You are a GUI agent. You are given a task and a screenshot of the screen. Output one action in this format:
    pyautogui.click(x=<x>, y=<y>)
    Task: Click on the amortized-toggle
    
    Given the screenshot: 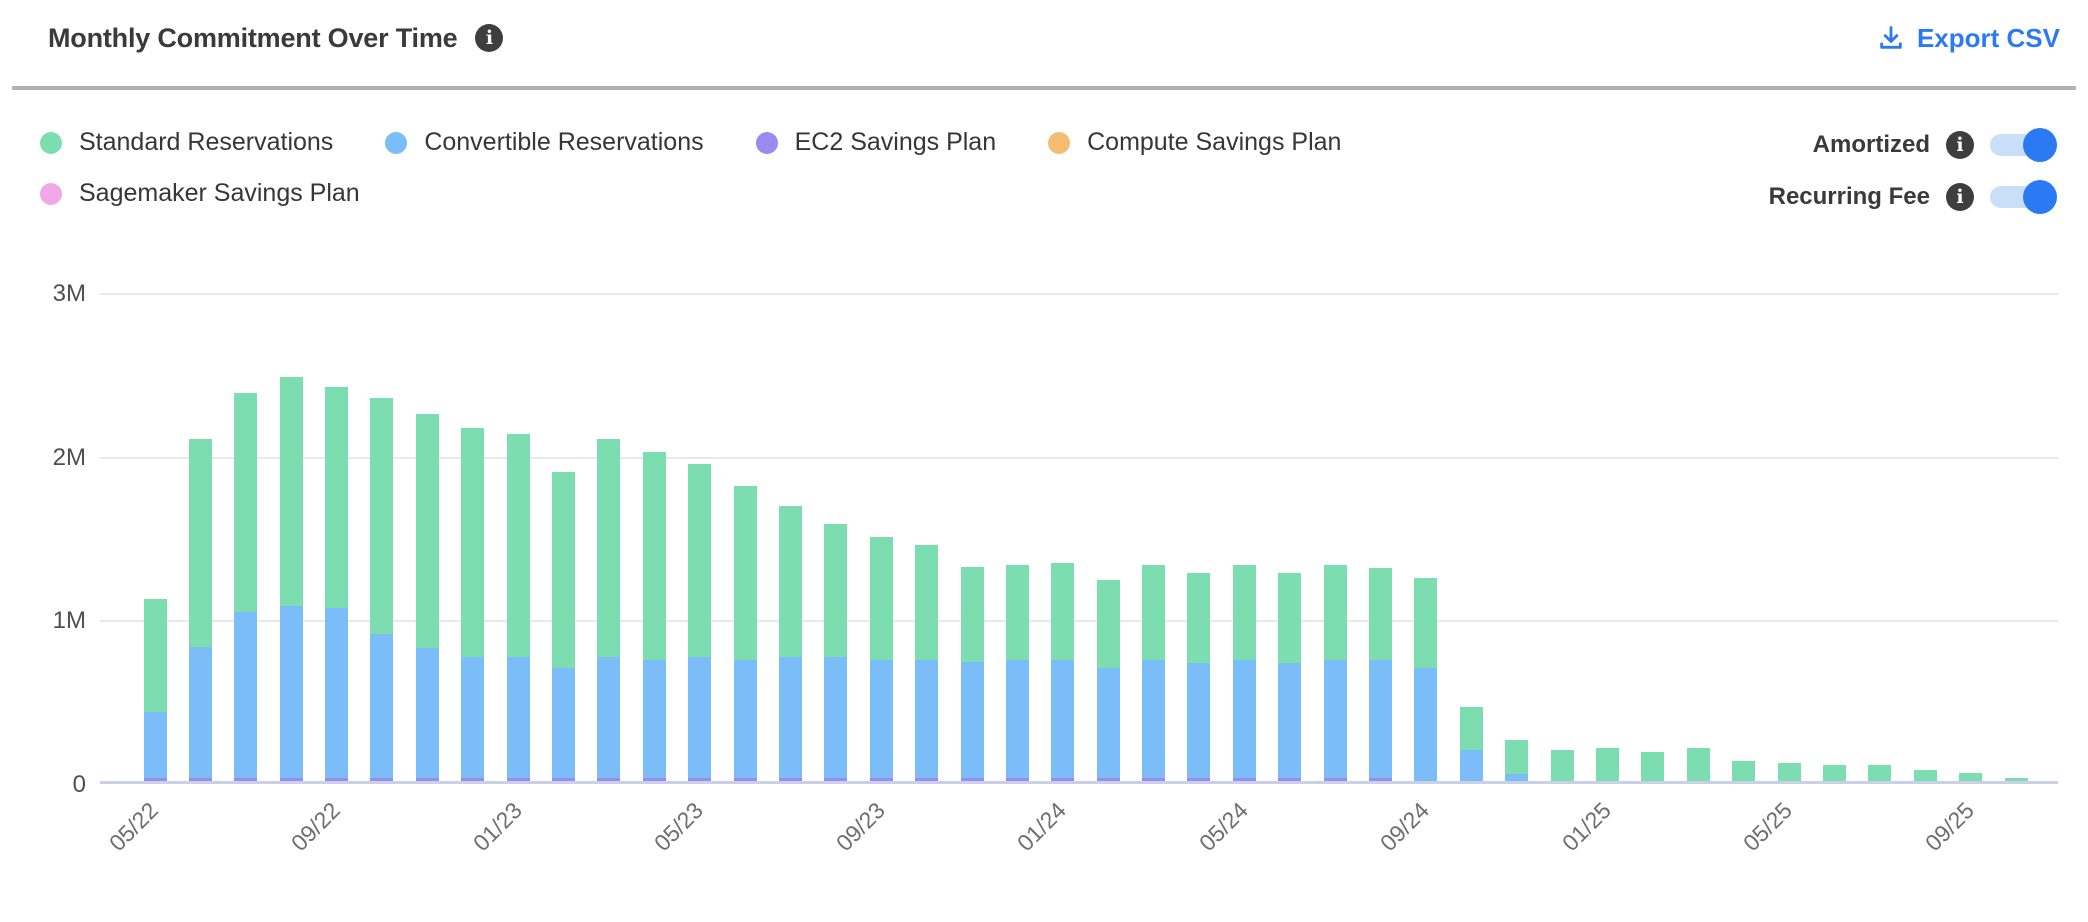 What is the action you would take?
    pyautogui.click(x=2023, y=145)
    